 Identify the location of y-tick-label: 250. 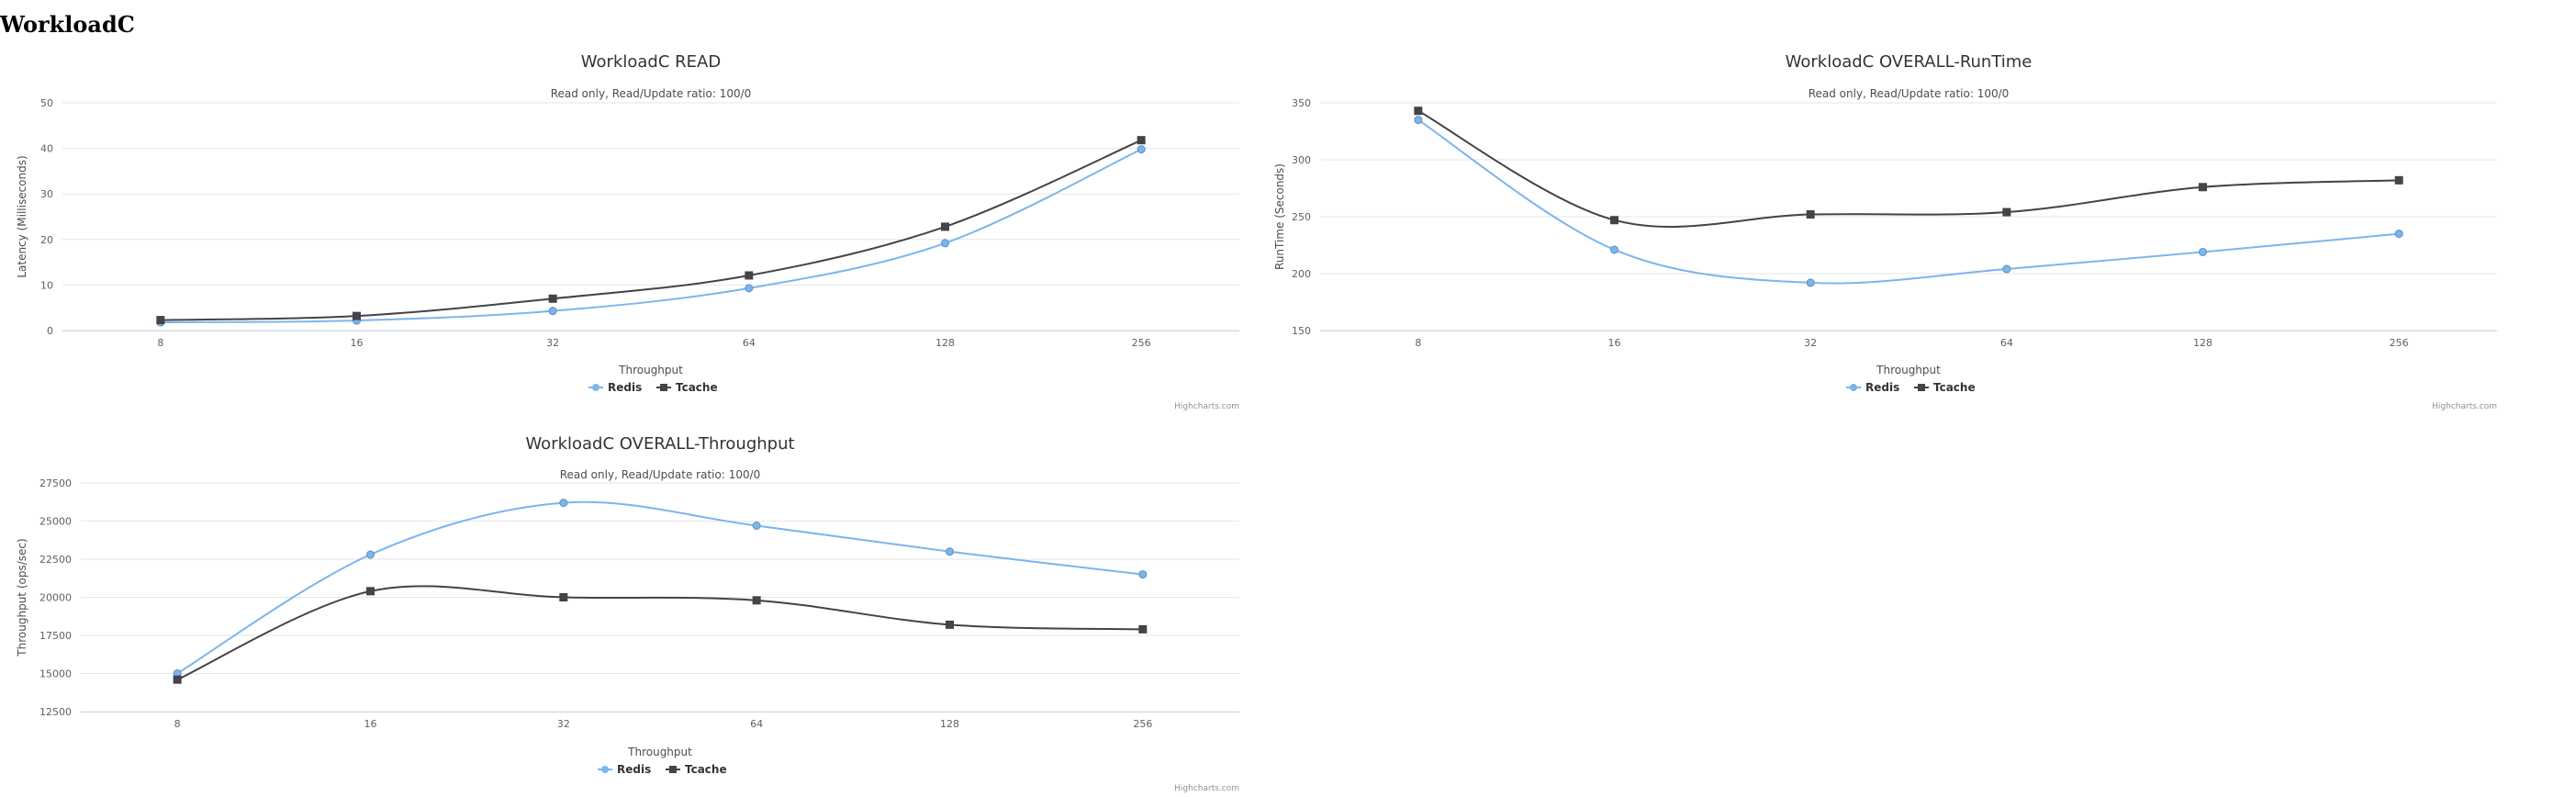
(1301, 217).